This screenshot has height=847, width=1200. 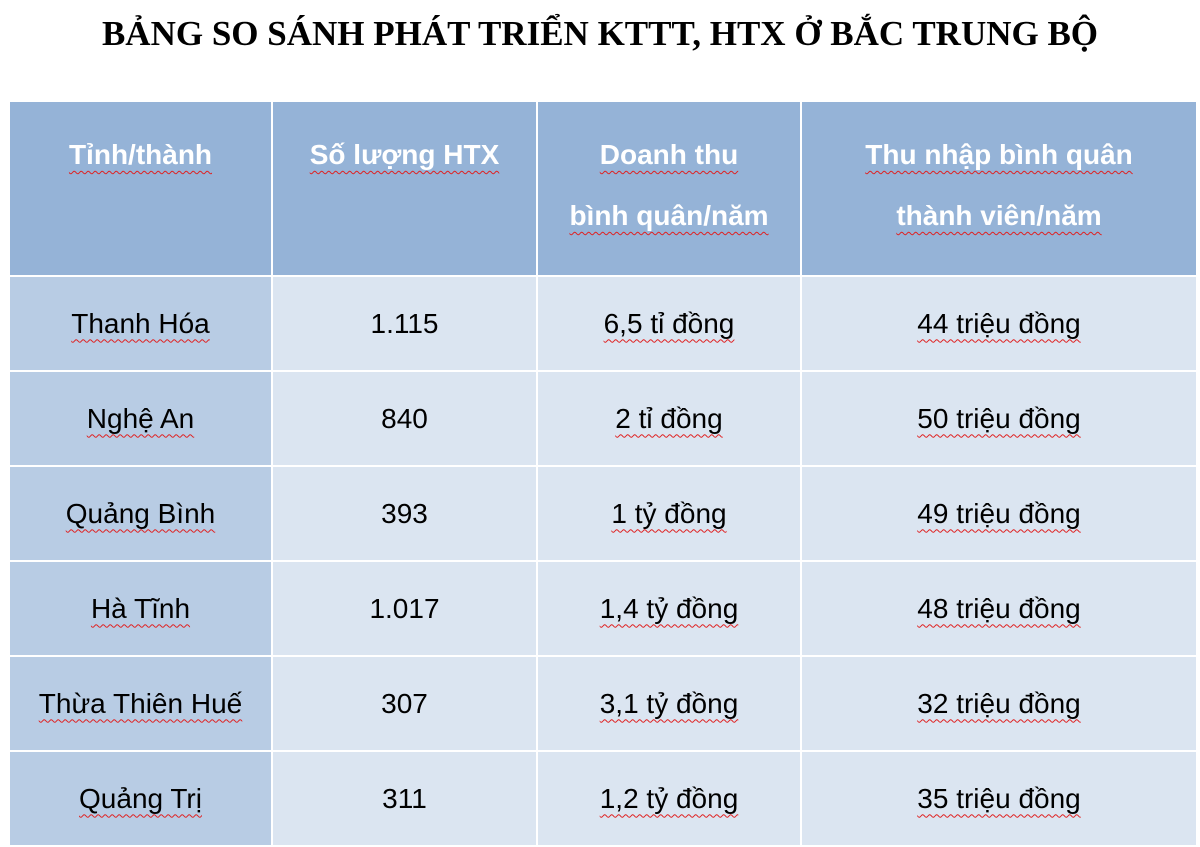 I want to click on cell-text: 1,4 tỷ đồng, so click(x=669, y=608).